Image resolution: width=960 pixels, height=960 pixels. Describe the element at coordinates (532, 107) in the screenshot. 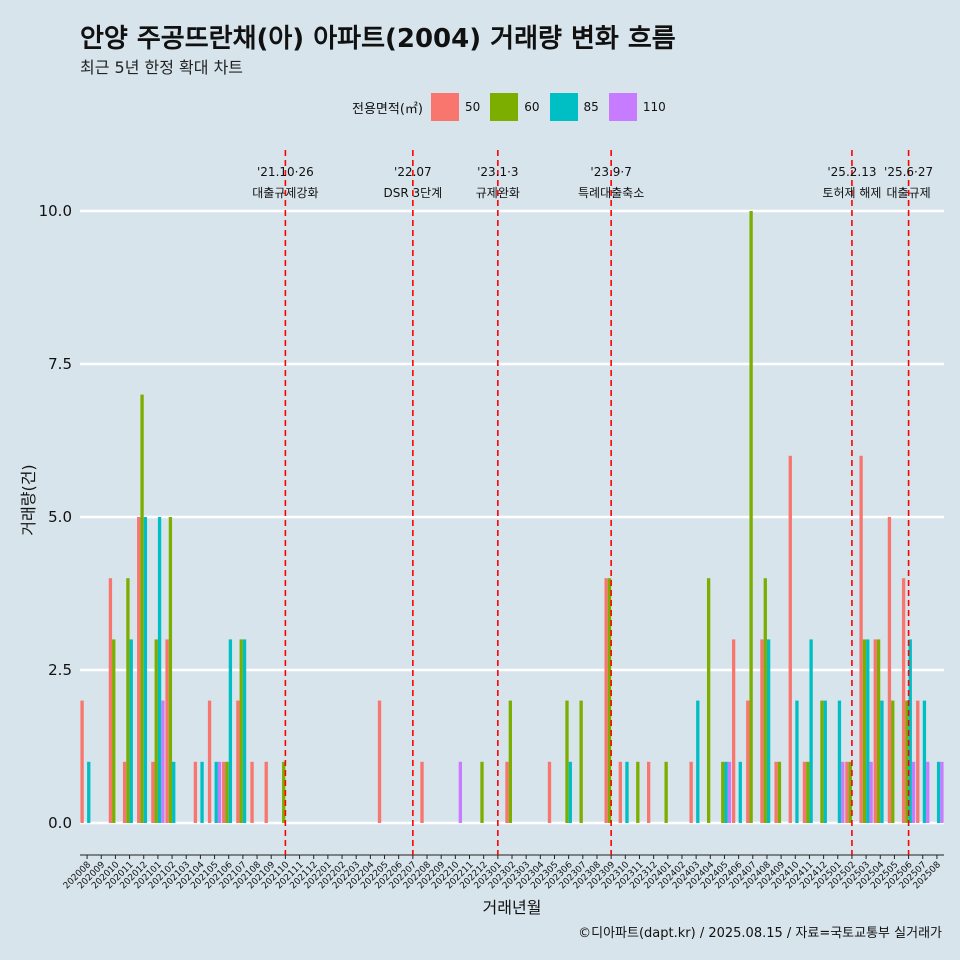

I see `legend-label-60: 60` at that location.